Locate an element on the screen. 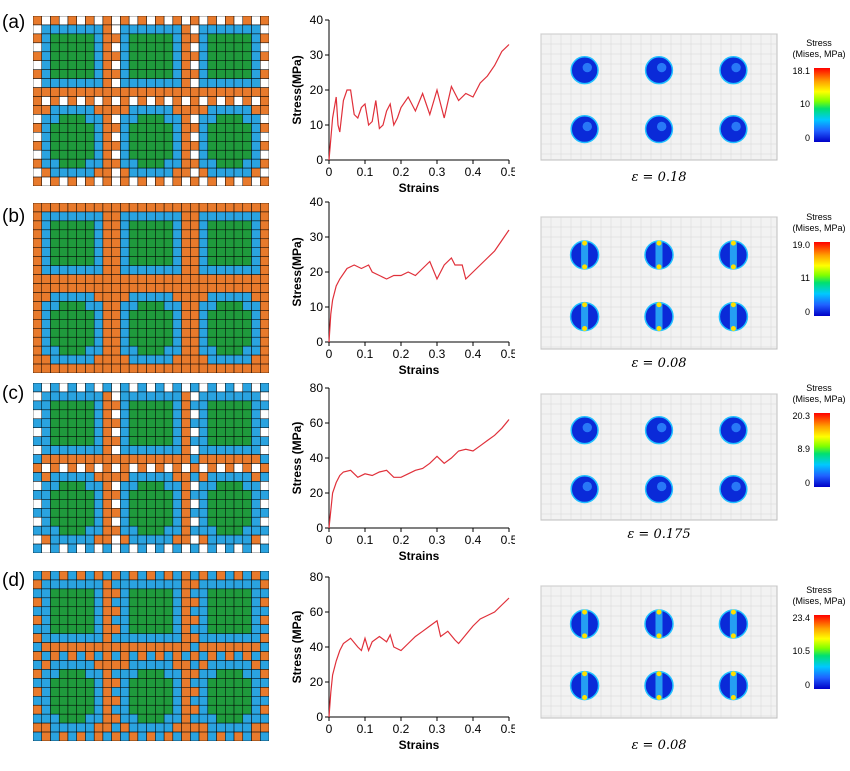 This screenshot has width=850, height=771. colorbar-min: 0 is located at coordinates (807, 483).